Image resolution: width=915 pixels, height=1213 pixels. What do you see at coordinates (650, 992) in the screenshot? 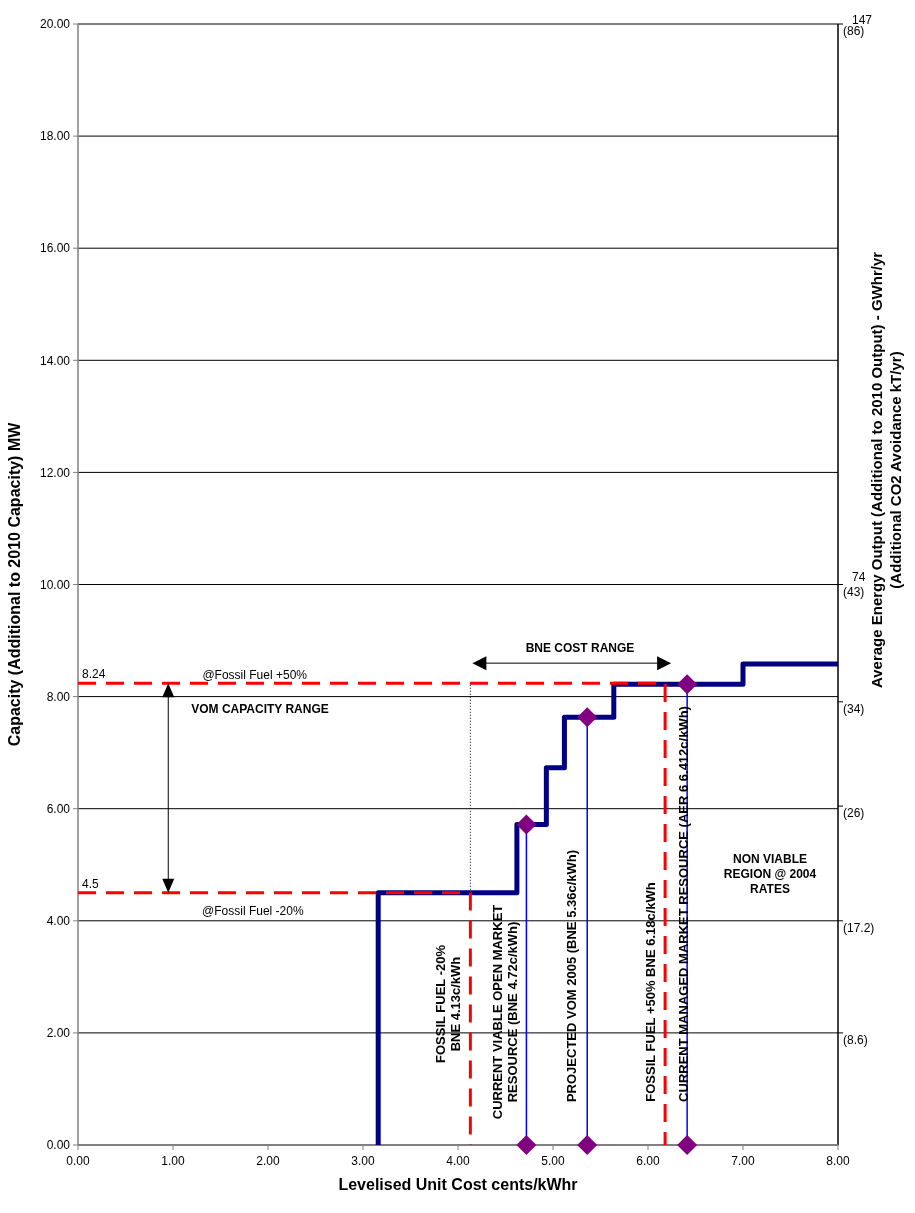
I see `annotation: FOSSIL FUEL +50% BNE 6.18c/kWh` at bounding box center [650, 992].